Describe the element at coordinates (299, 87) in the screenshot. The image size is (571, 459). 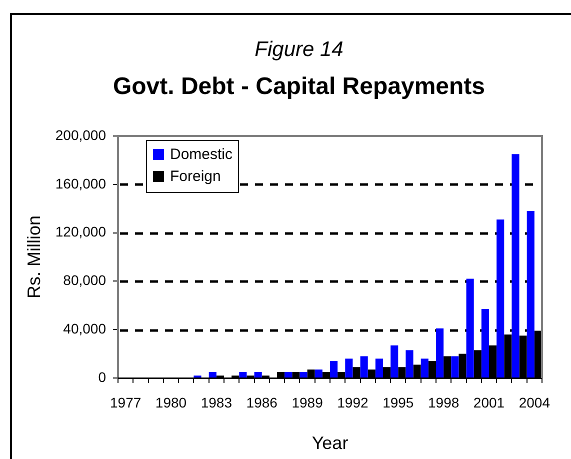
I see `chart-title: Govt. Debt - Capital Repayments` at that location.